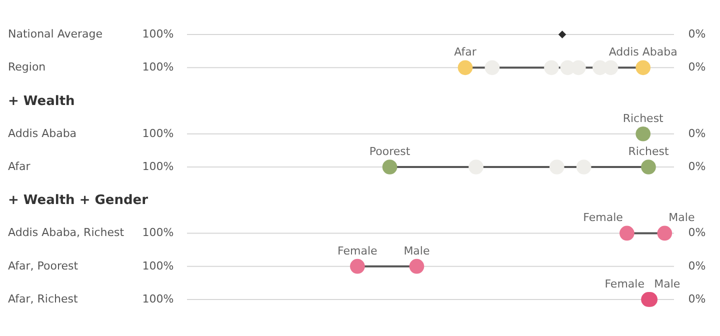  What do you see at coordinates (41, 101) in the screenshot?
I see `y-tick-label: + Wealth` at bounding box center [41, 101].